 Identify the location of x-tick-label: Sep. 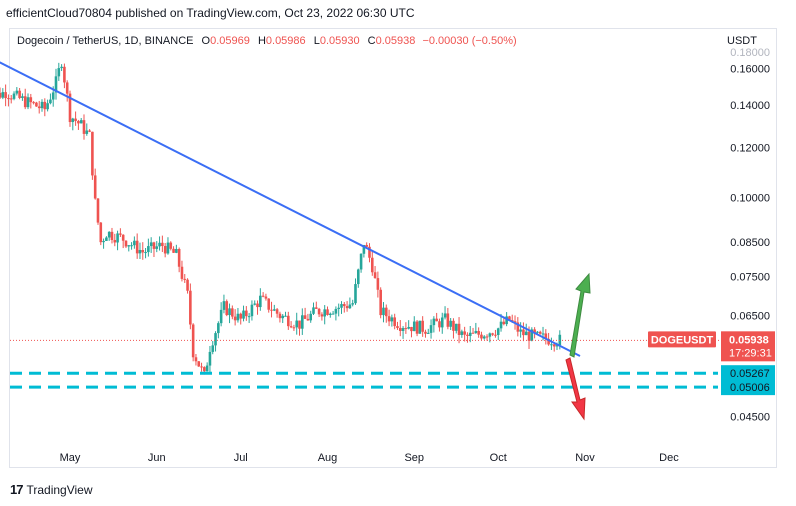
(414, 458).